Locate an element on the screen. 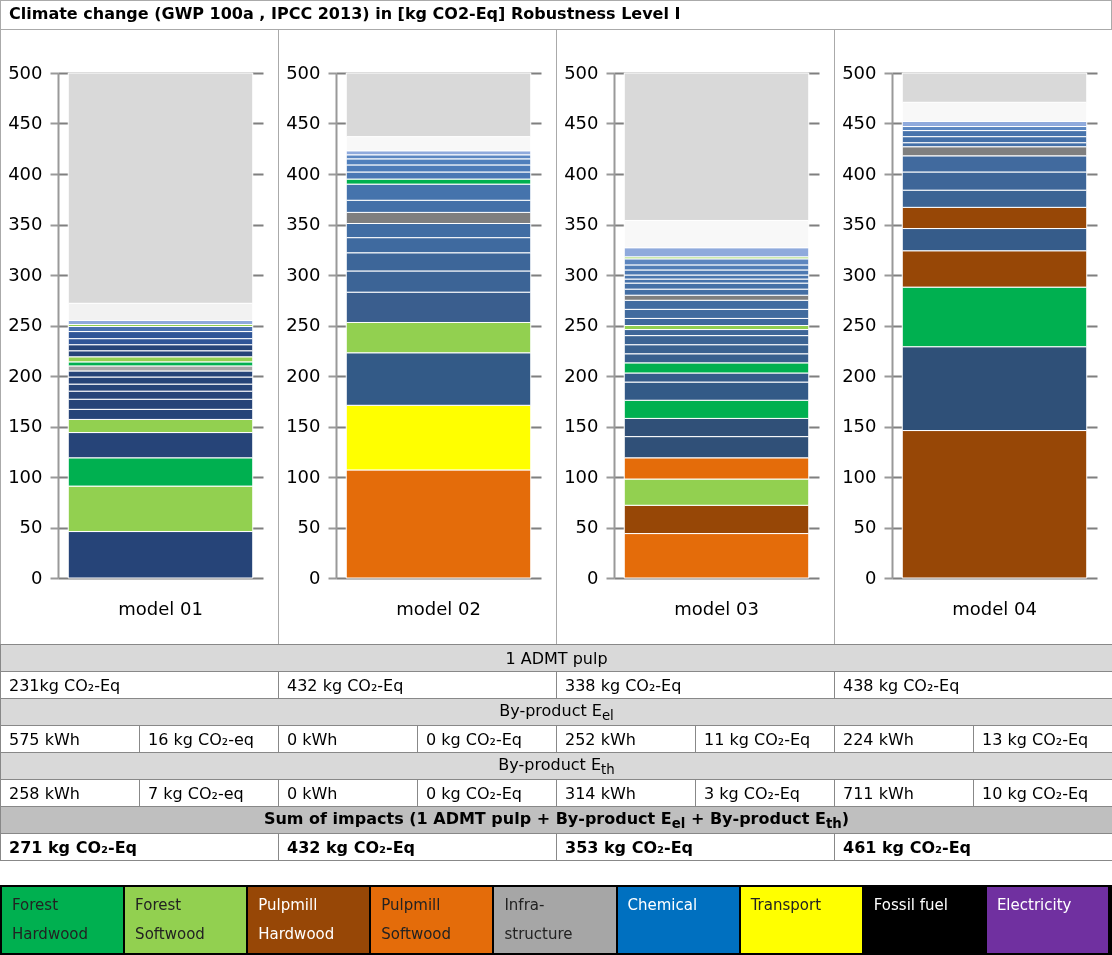  text: 224 kWh is located at coordinates (878, 739).